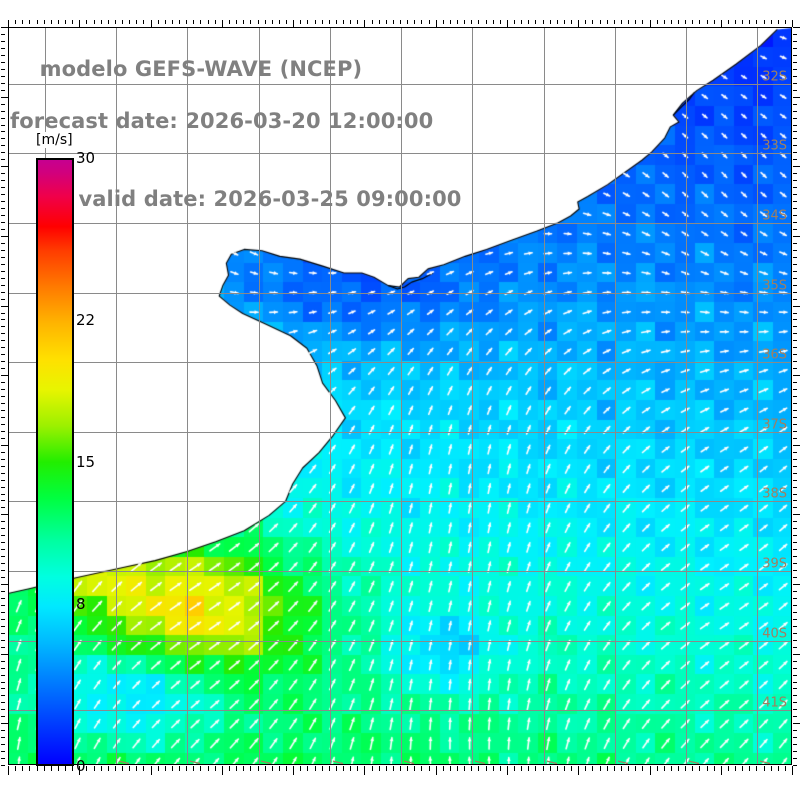  I want to click on latitude-label: 38S, so click(774, 494).